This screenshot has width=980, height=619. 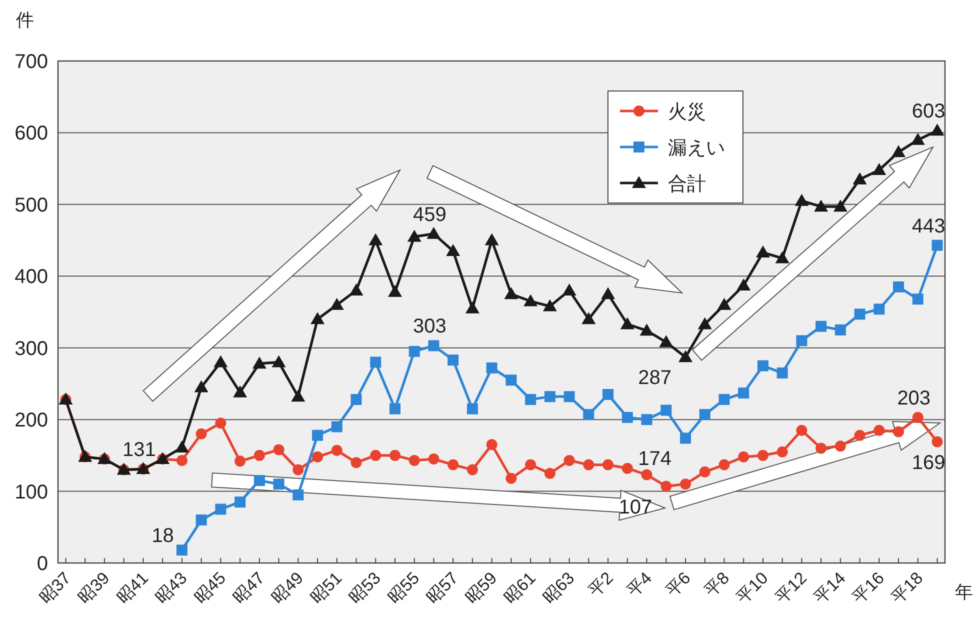 I want to click on x-tick-label: 昭59, so click(x=481, y=588).